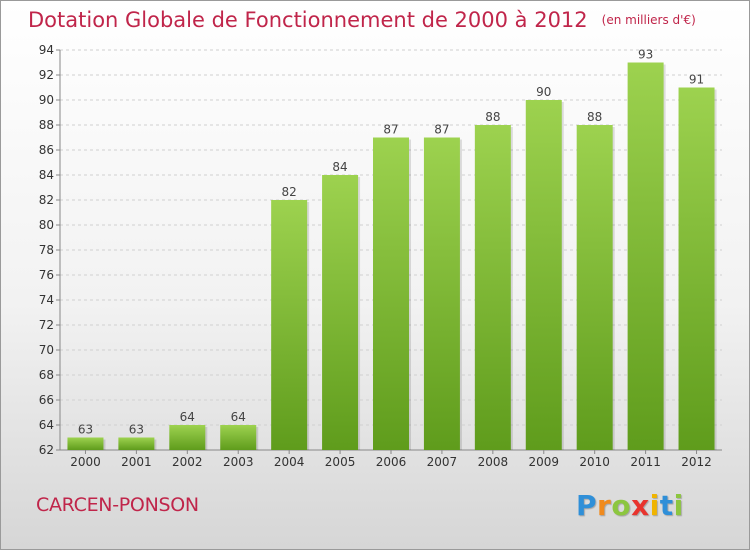  Describe the element at coordinates (666, 505) in the screenshot. I see `logo-letter: t` at that location.